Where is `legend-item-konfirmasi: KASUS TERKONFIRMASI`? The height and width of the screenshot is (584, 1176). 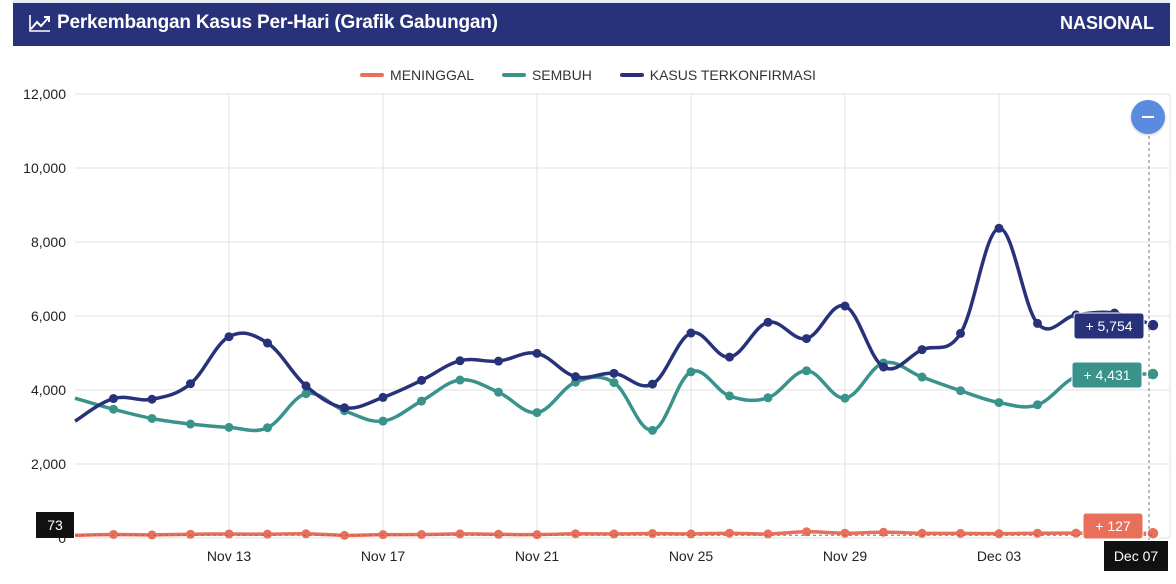 legend-item-konfirmasi: KASUS TERKONFIRMASI is located at coordinates (717, 75).